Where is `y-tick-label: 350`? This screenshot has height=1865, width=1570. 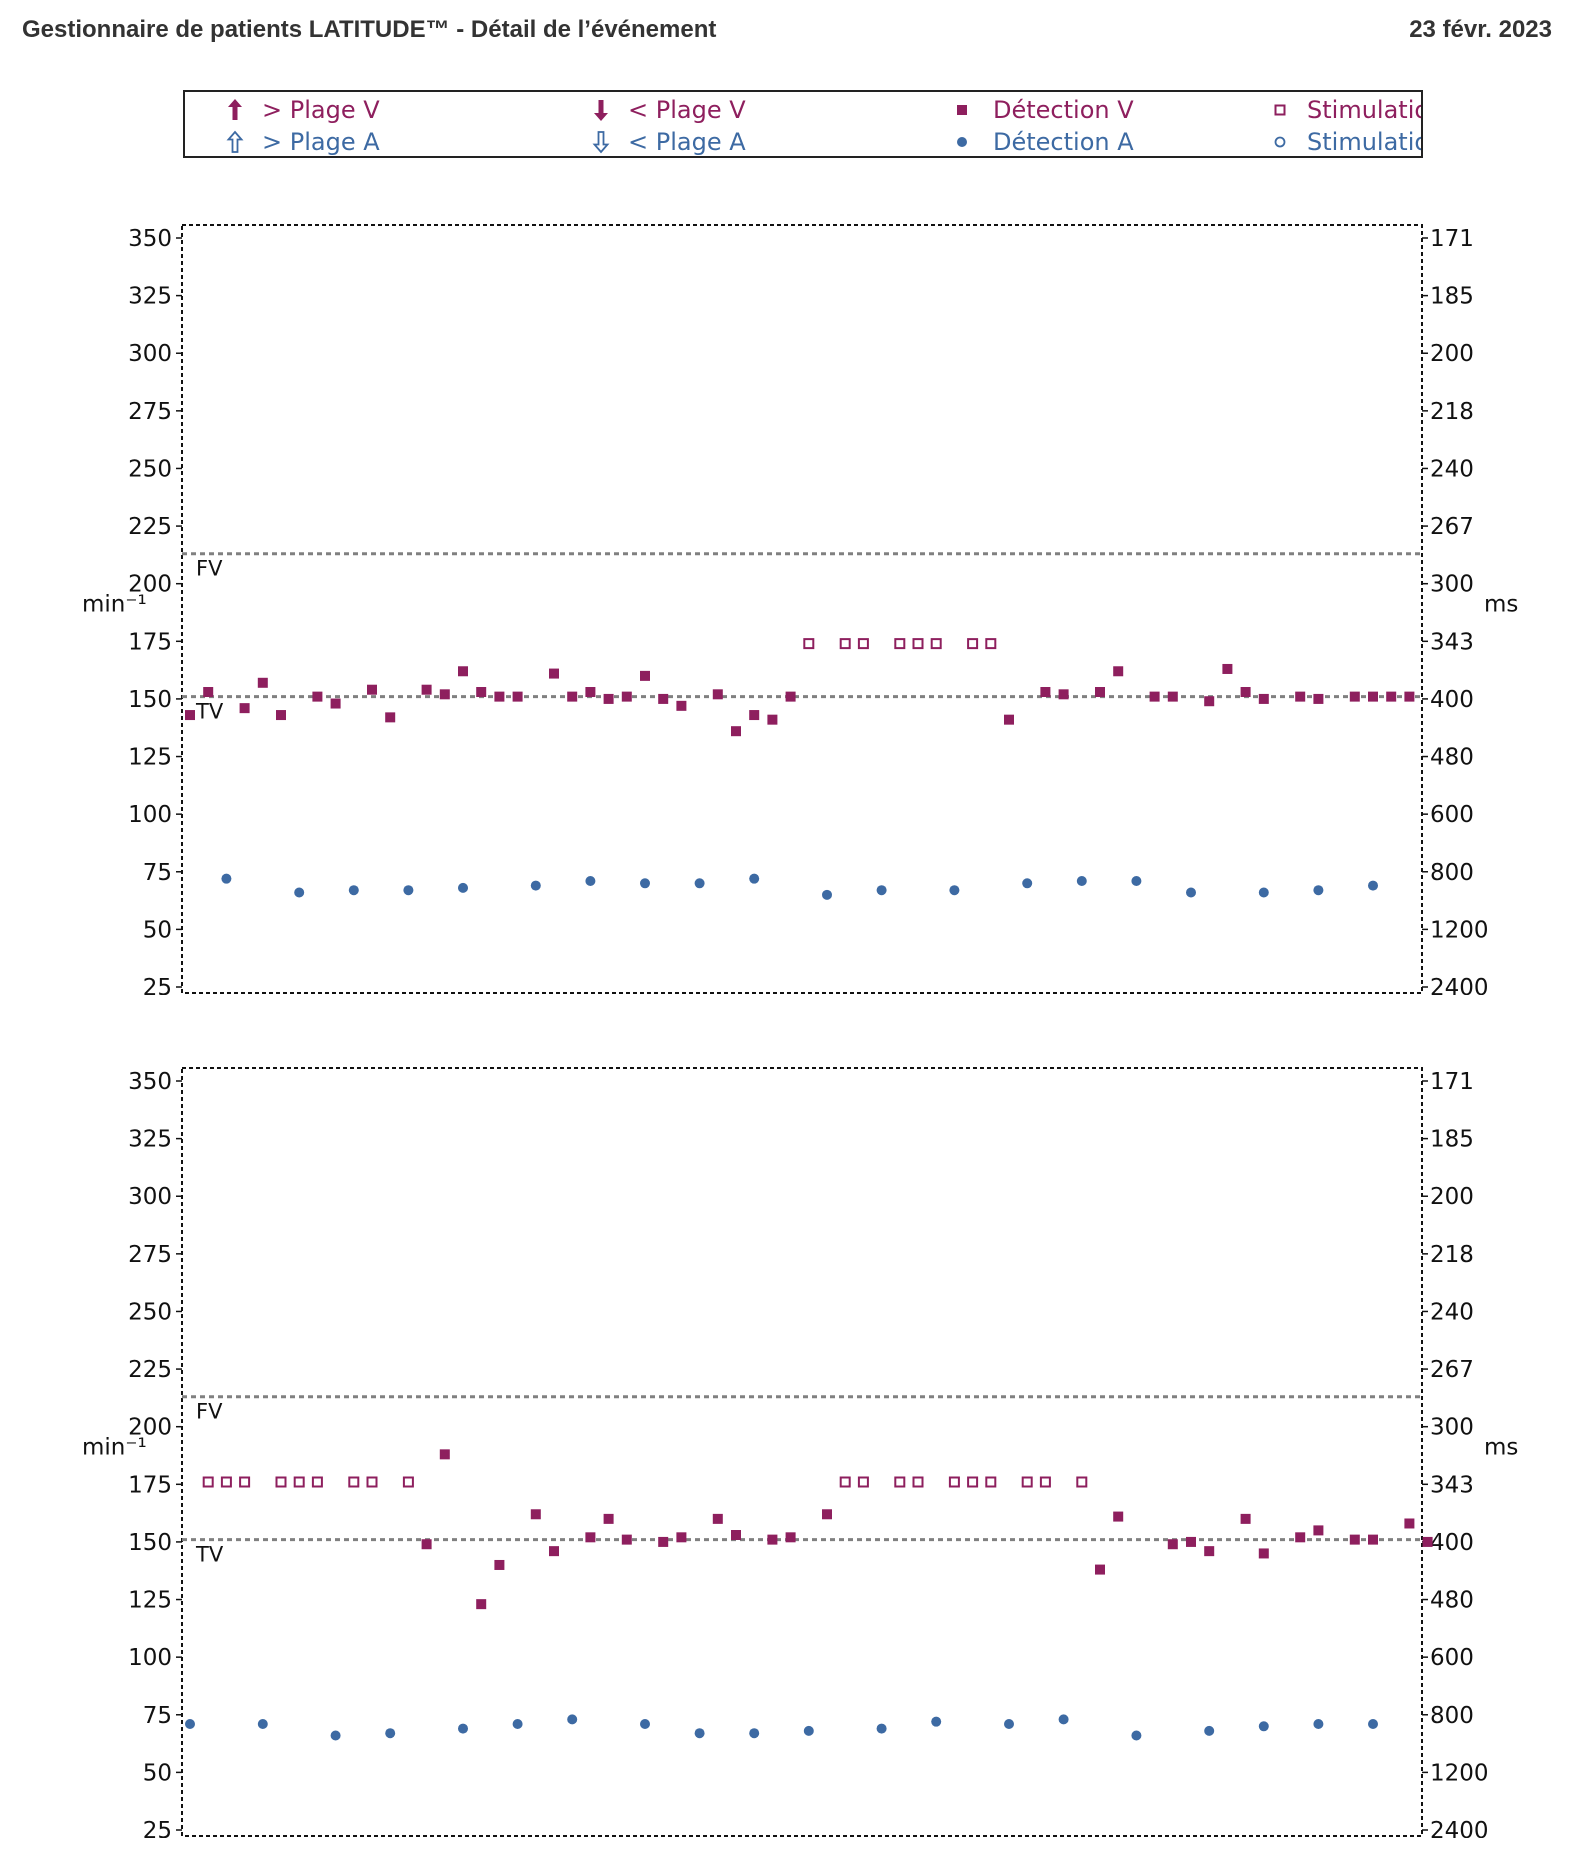
y-tick-label: 350 is located at coordinates (150, 239).